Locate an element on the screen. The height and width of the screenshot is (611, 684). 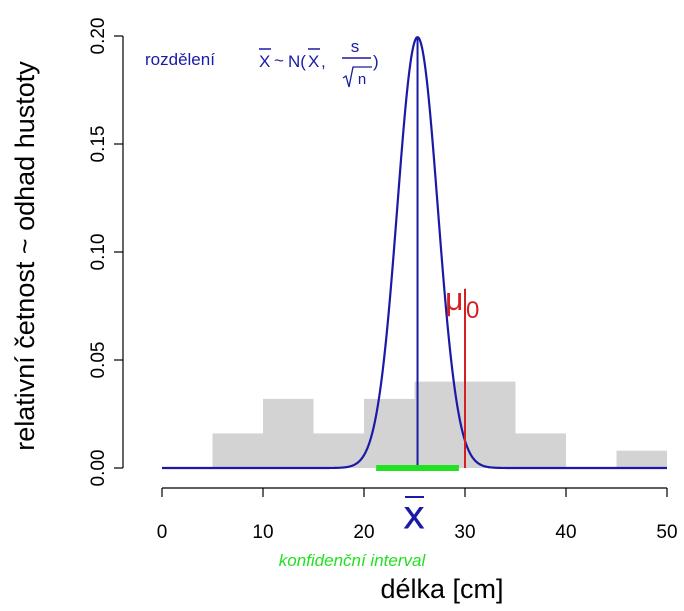
formula-comma: , is located at coordinates (323, 61).